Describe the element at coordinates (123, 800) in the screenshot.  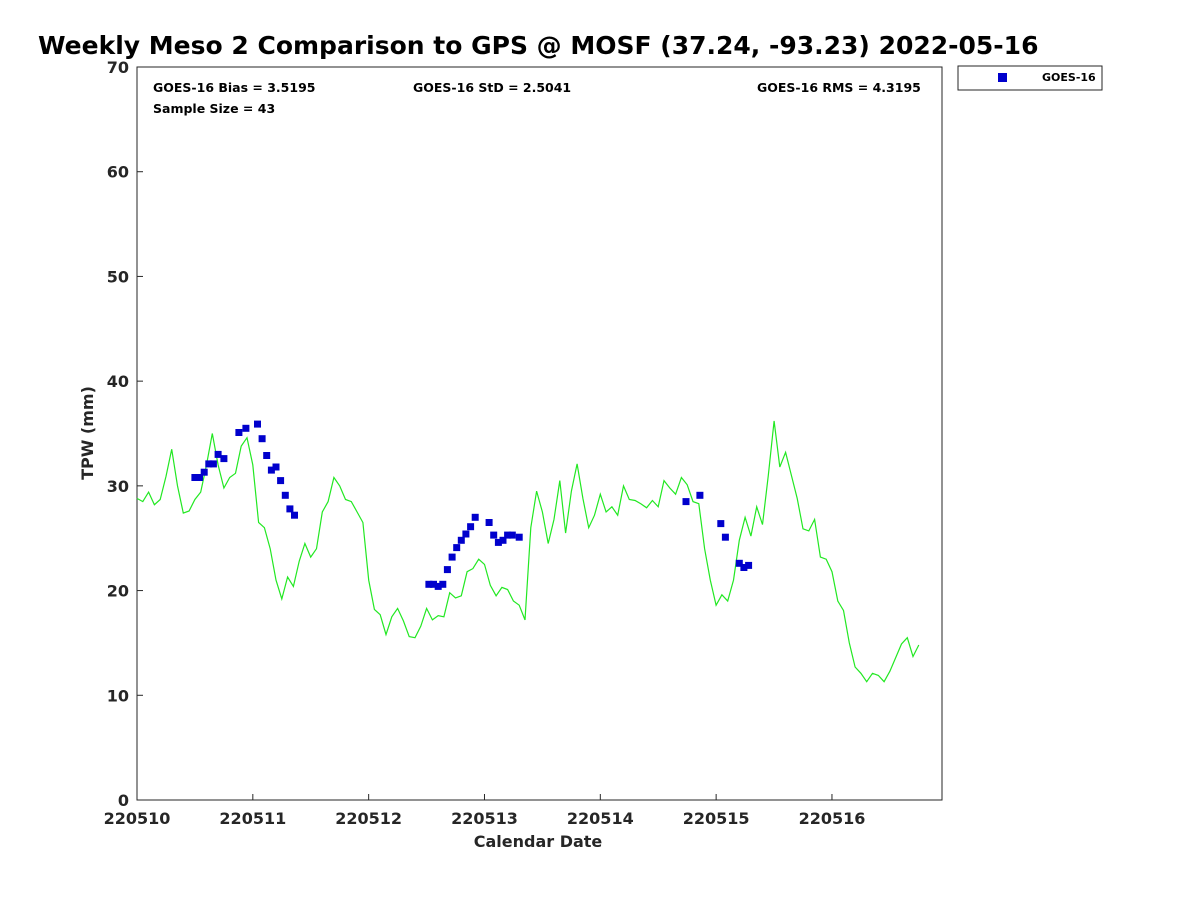
I see `y-tick-label: 0` at that location.